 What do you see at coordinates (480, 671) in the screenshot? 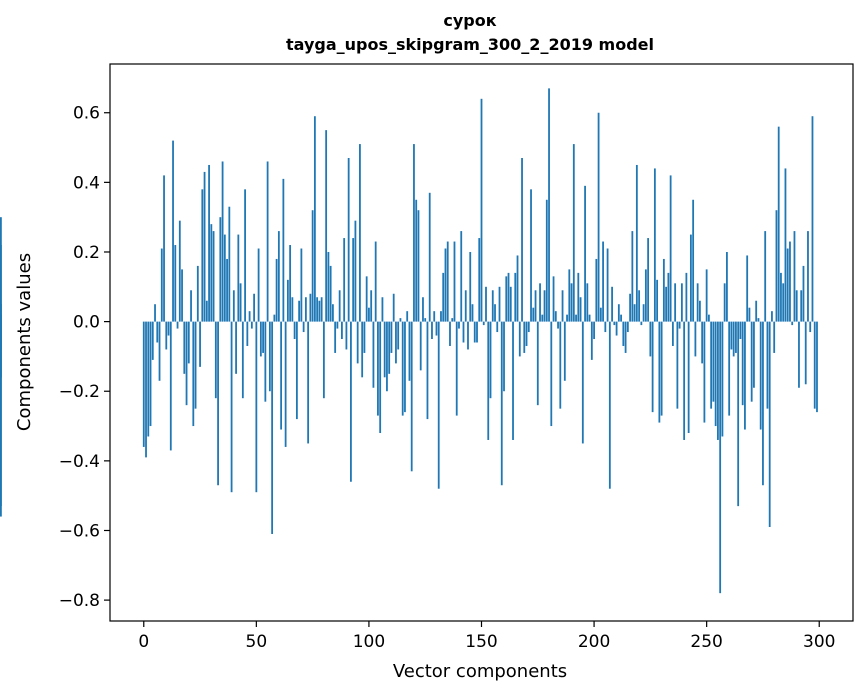
I see `x-axis-label: Vector components` at bounding box center [480, 671].